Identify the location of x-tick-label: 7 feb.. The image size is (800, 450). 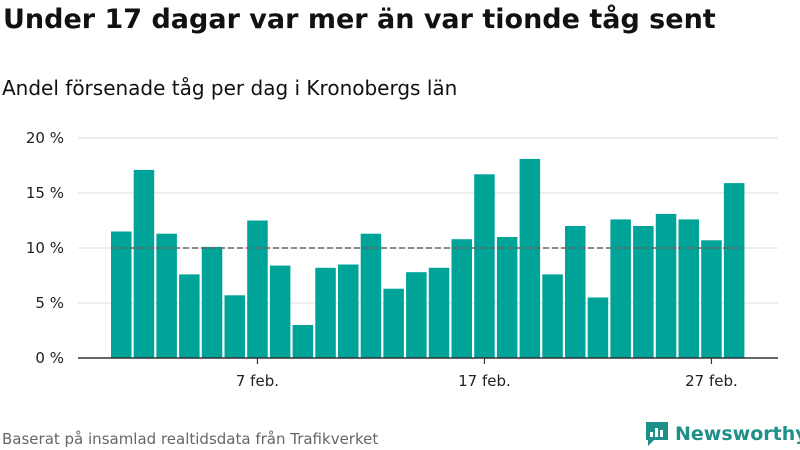
(257, 381).